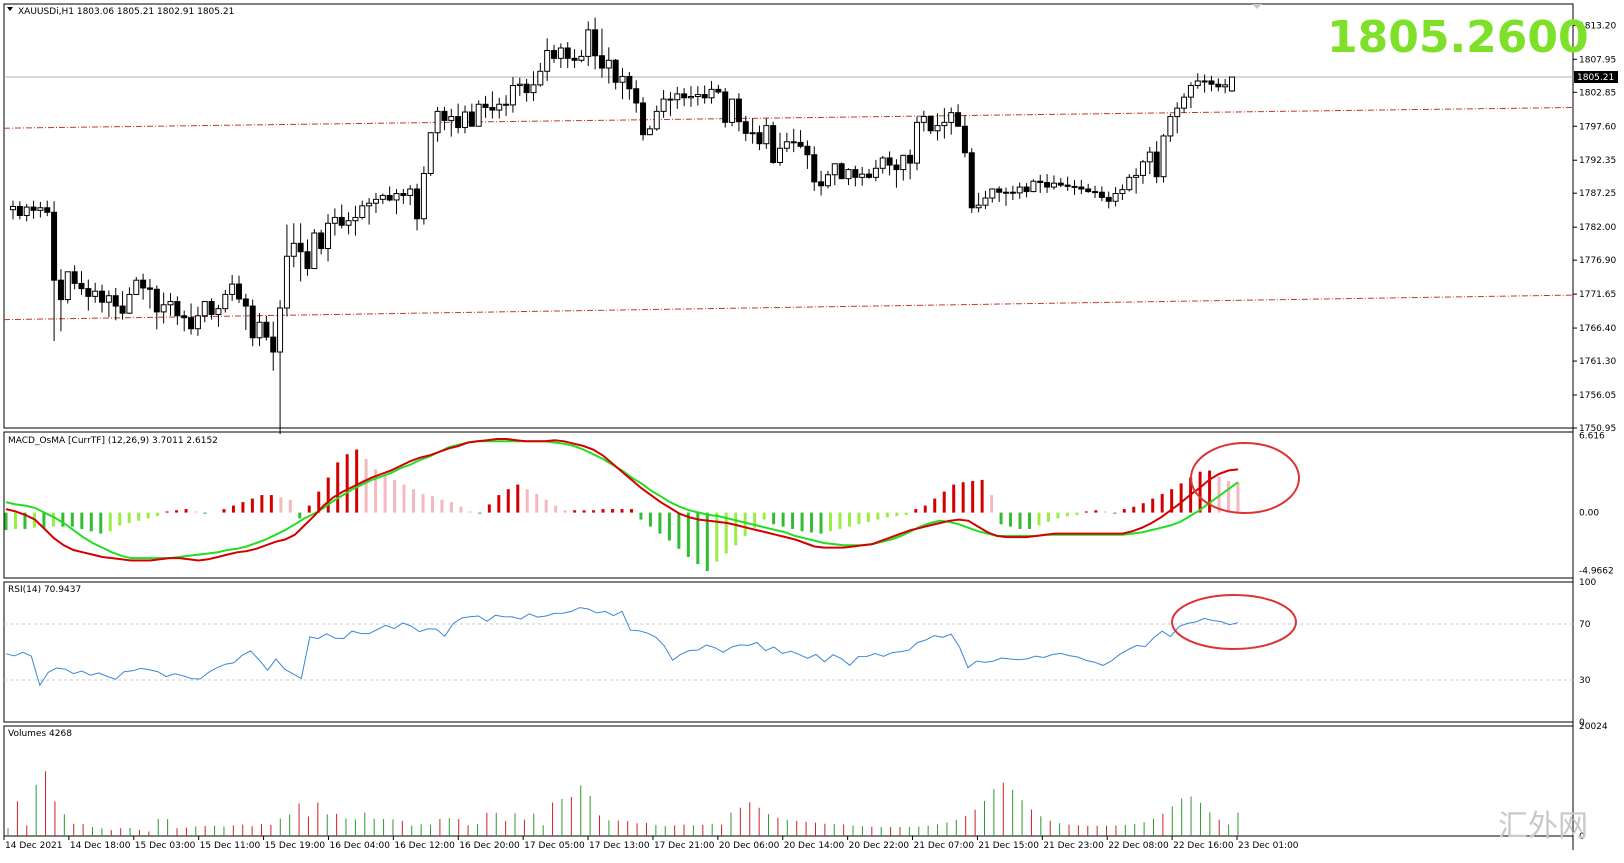  What do you see at coordinates (1245, 478) in the screenshot?
I see `macd-highlight-circle` at bounding box center [1245, 478].